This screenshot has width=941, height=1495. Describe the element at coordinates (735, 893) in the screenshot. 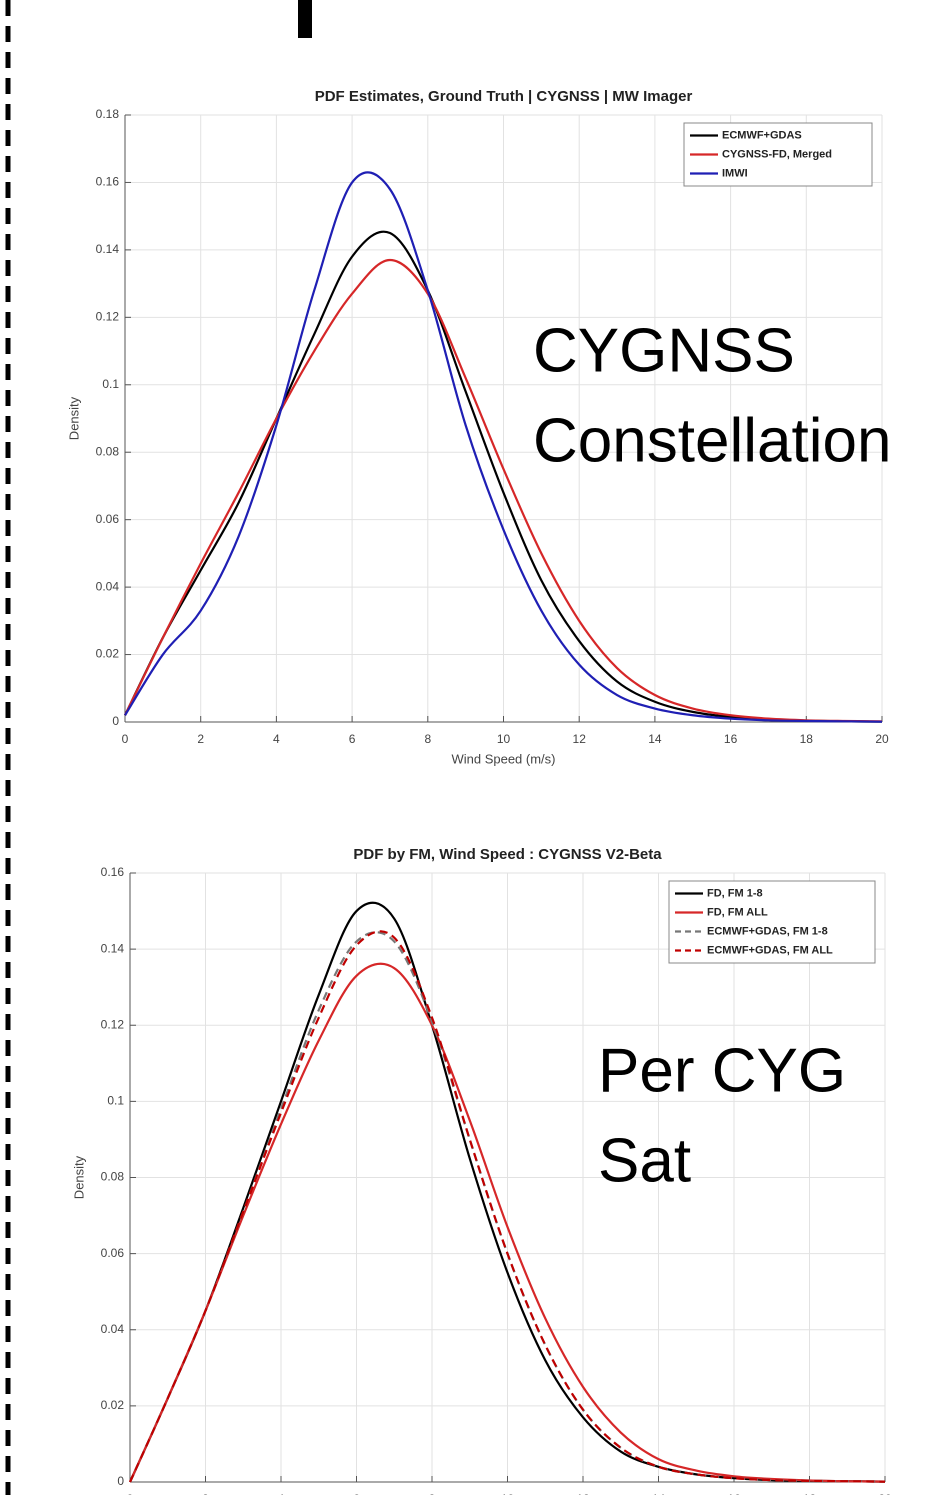

I see `legend-label: FD, FM 1-8` at that location.